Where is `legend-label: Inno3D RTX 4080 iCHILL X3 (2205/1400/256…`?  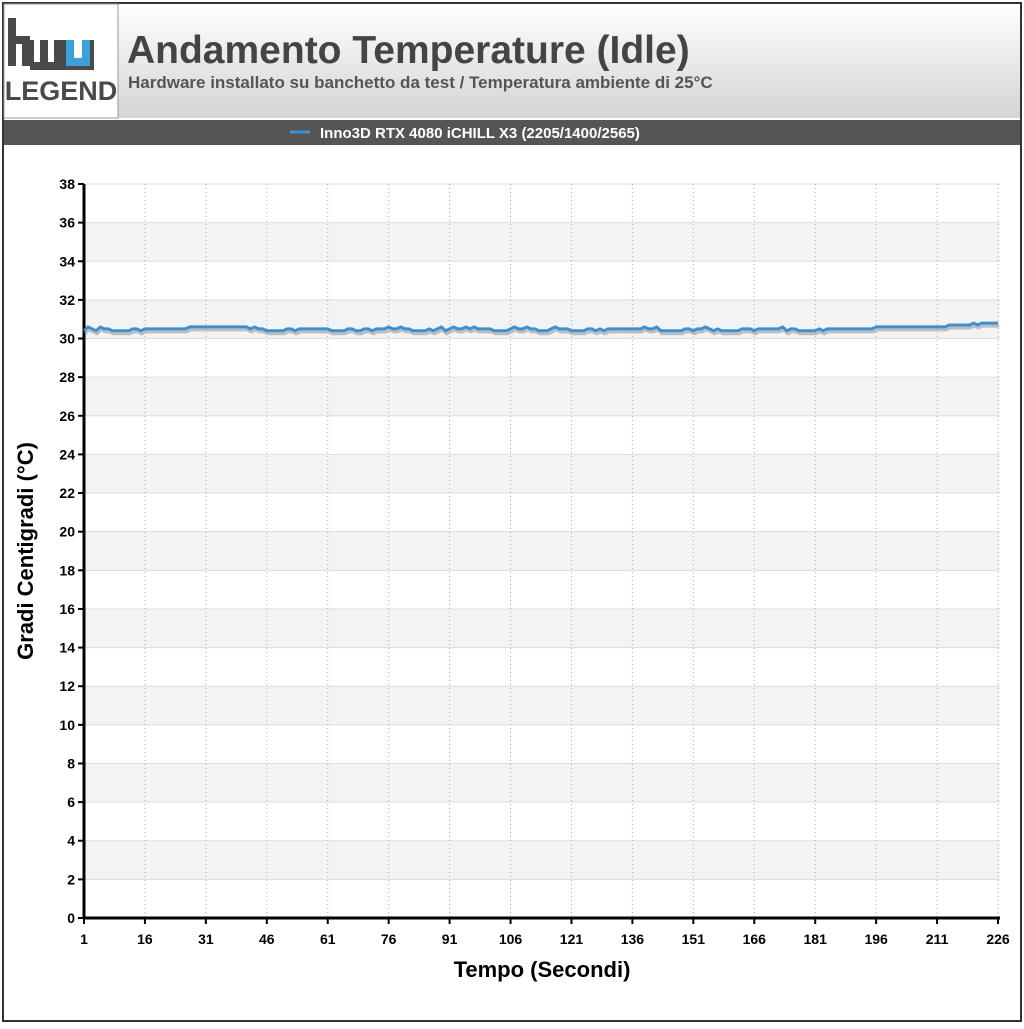 legend-label: Inno3D RTX 4080 iCHILL X3 (2205/1400/256… is located at coordinates (480, 133).